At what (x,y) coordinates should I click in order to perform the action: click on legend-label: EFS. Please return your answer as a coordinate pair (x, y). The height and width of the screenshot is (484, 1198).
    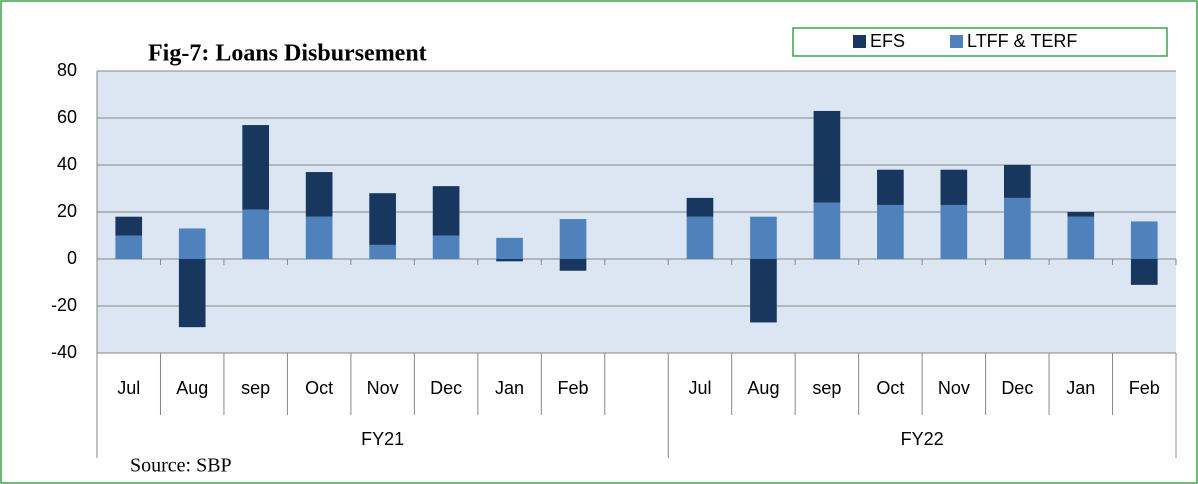
    Looking at the image, I should click on (887, 41).